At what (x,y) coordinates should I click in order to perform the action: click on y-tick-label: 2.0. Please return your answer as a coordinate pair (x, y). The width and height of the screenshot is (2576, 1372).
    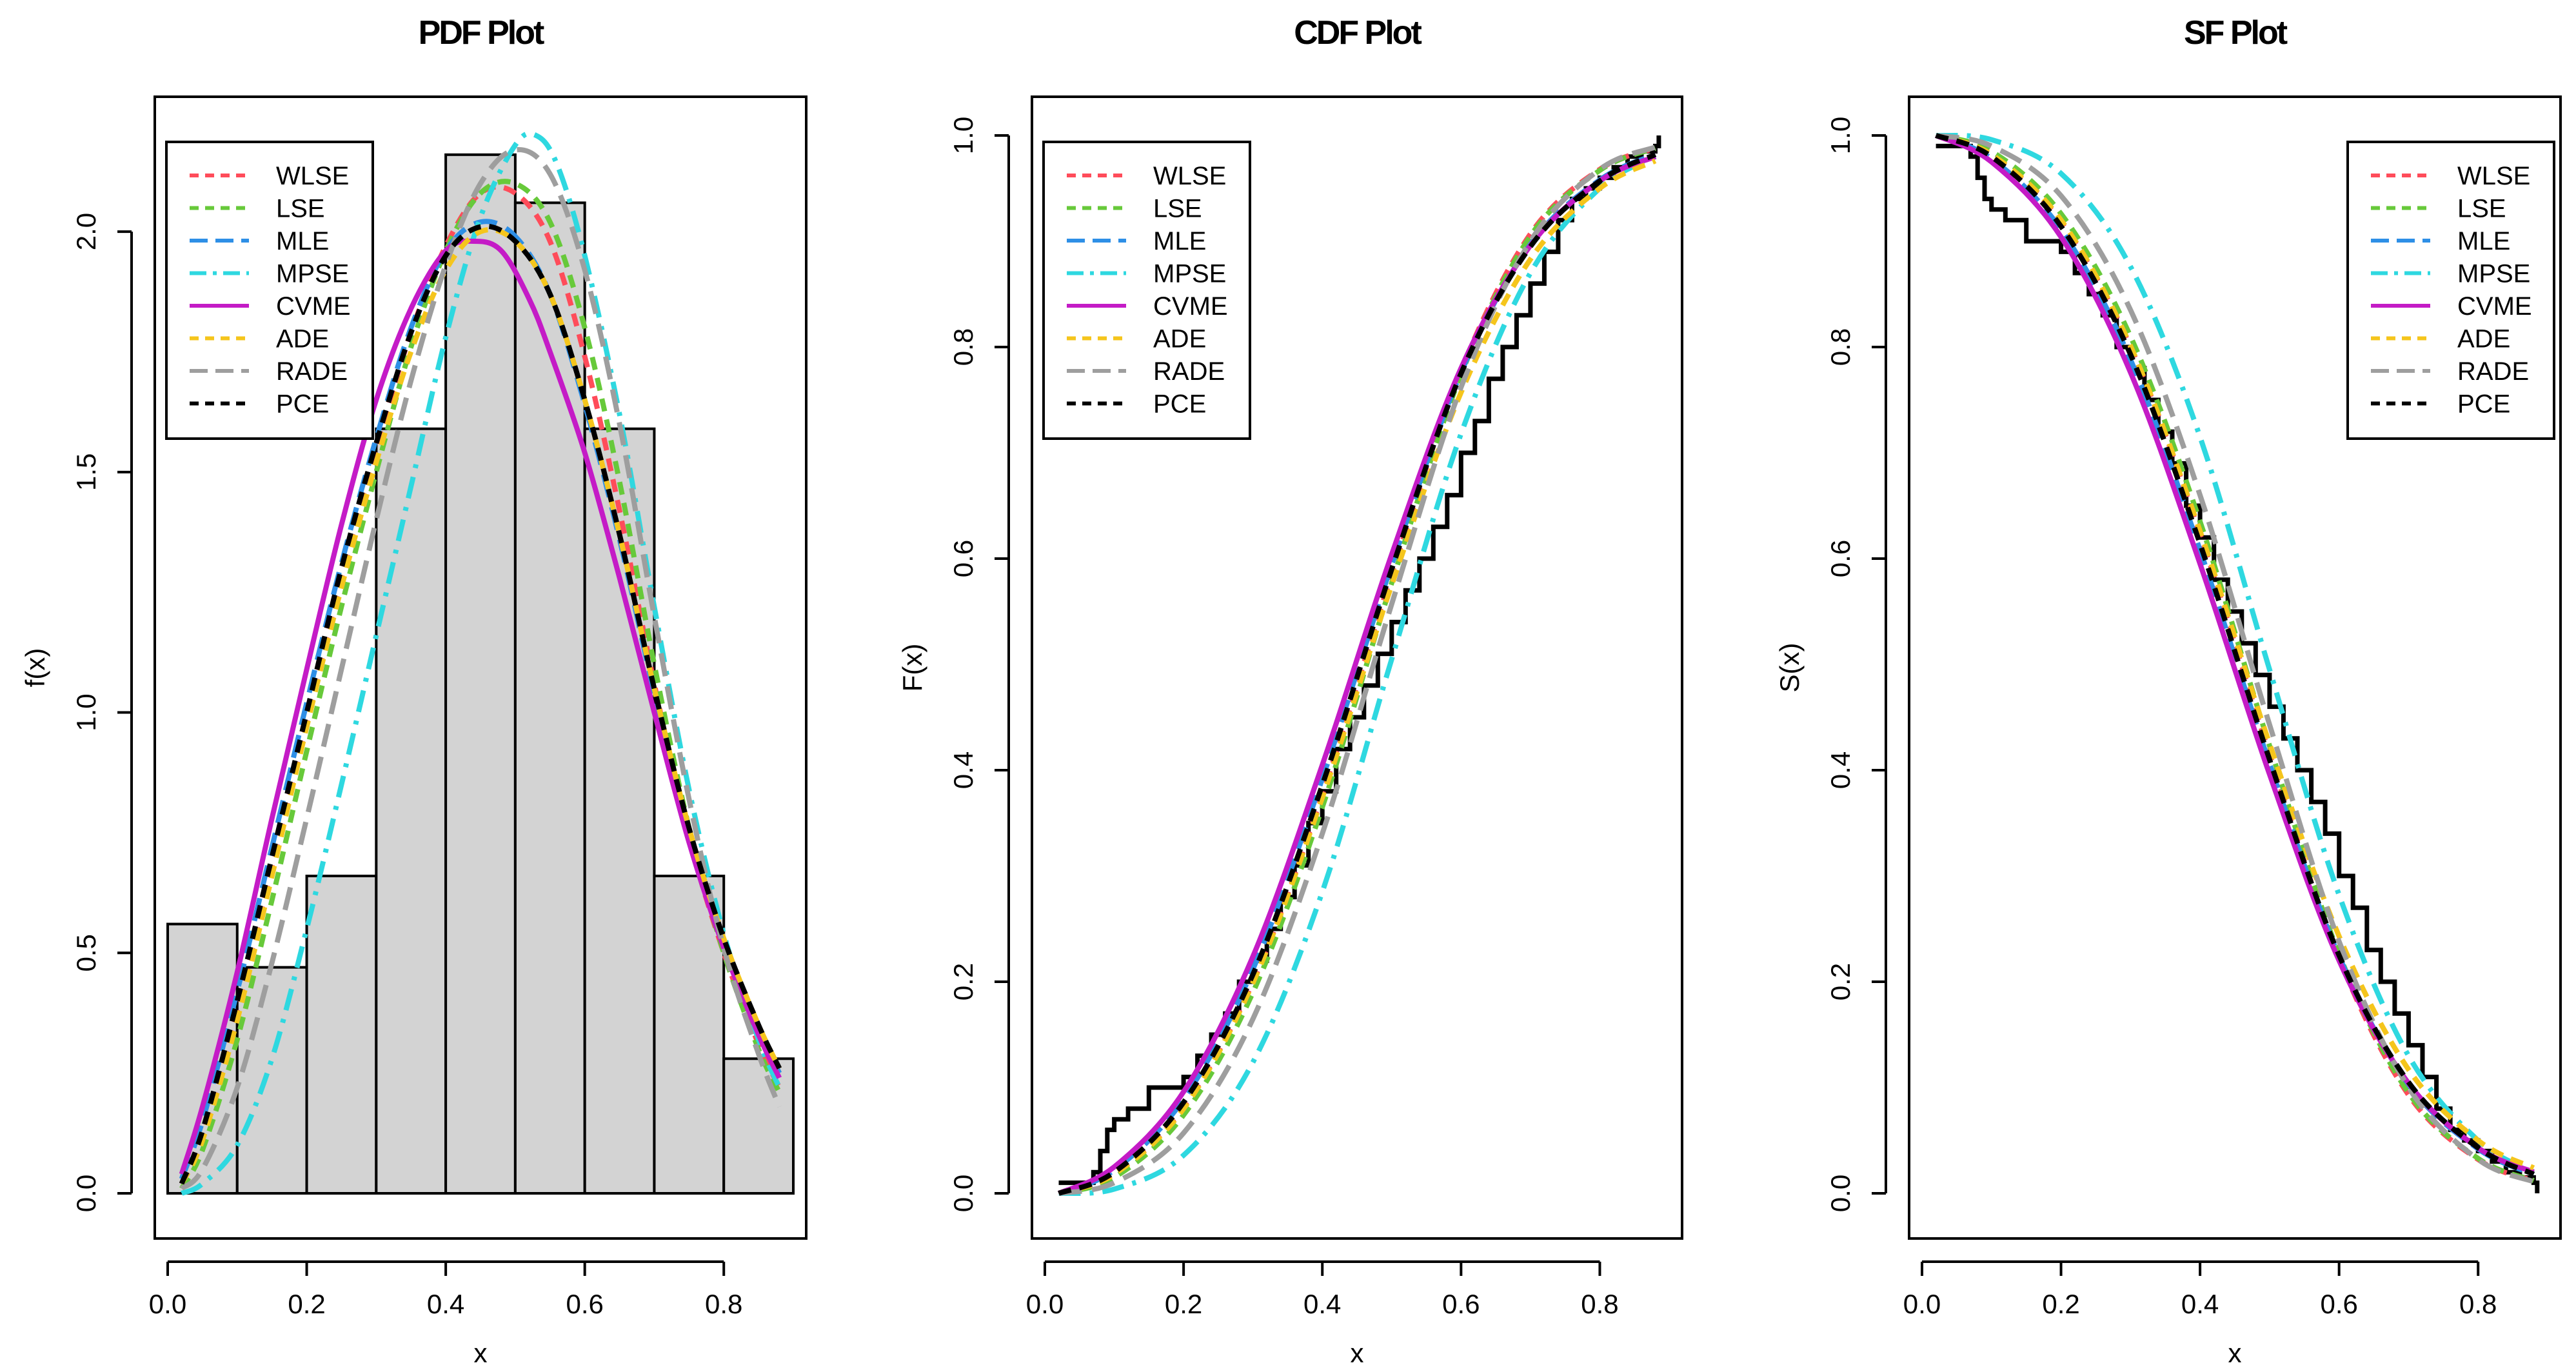
    Looking at the image, I should click on (86, 231).